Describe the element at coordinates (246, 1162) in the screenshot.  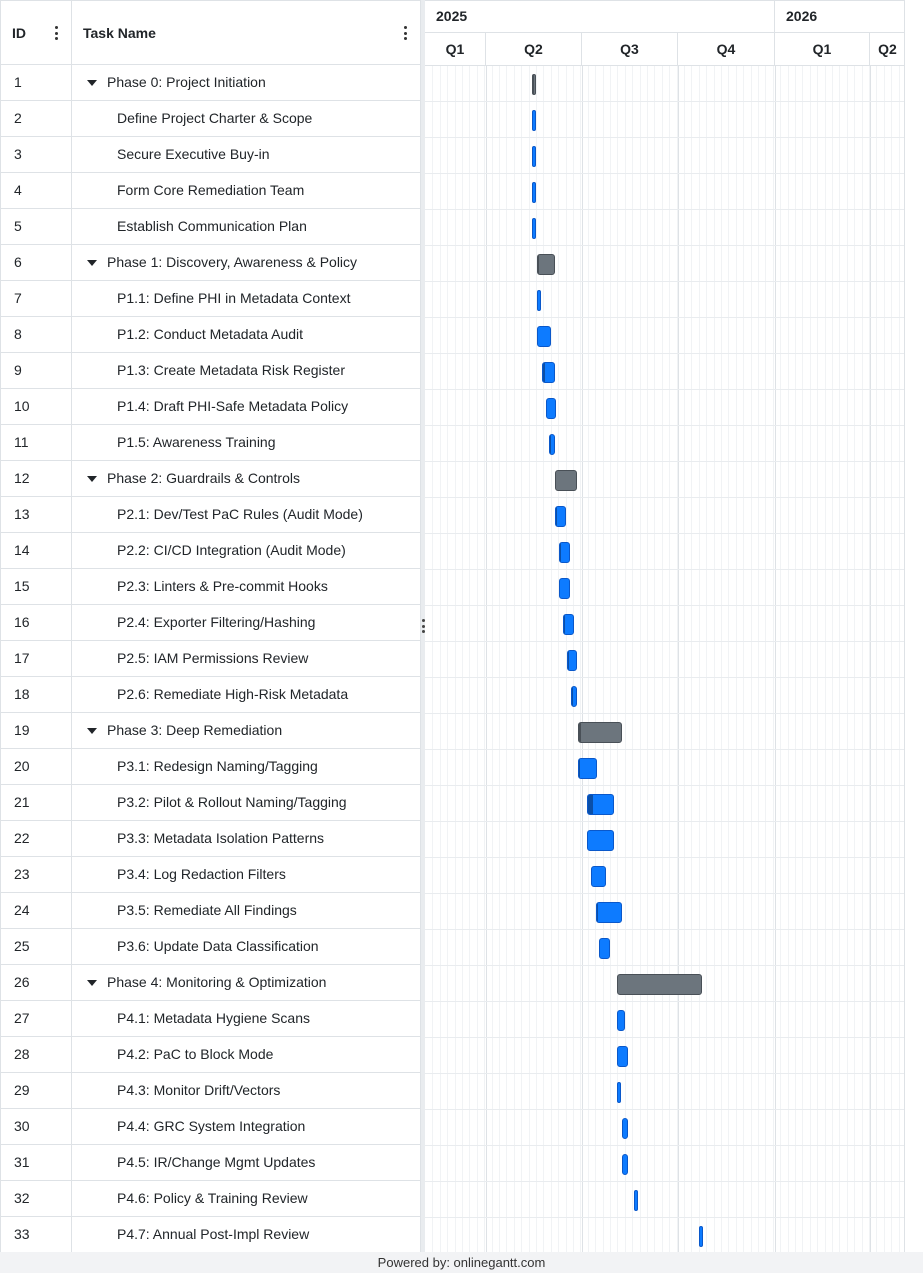
I see `row-task-name: P4.5: IR/Change Mgmt Updates` at that location.